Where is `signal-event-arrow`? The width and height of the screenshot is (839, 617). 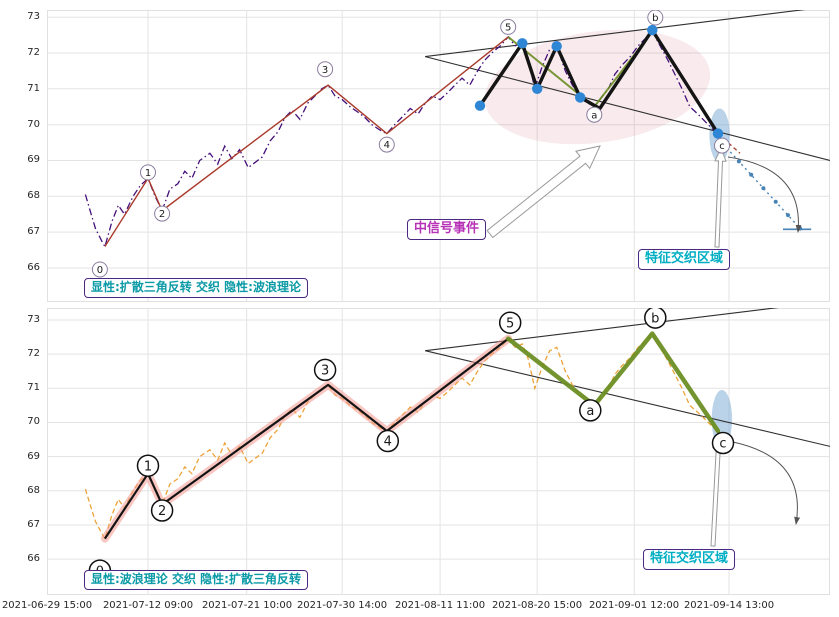
signal-event-arrow is located at coordinates (543, 192).